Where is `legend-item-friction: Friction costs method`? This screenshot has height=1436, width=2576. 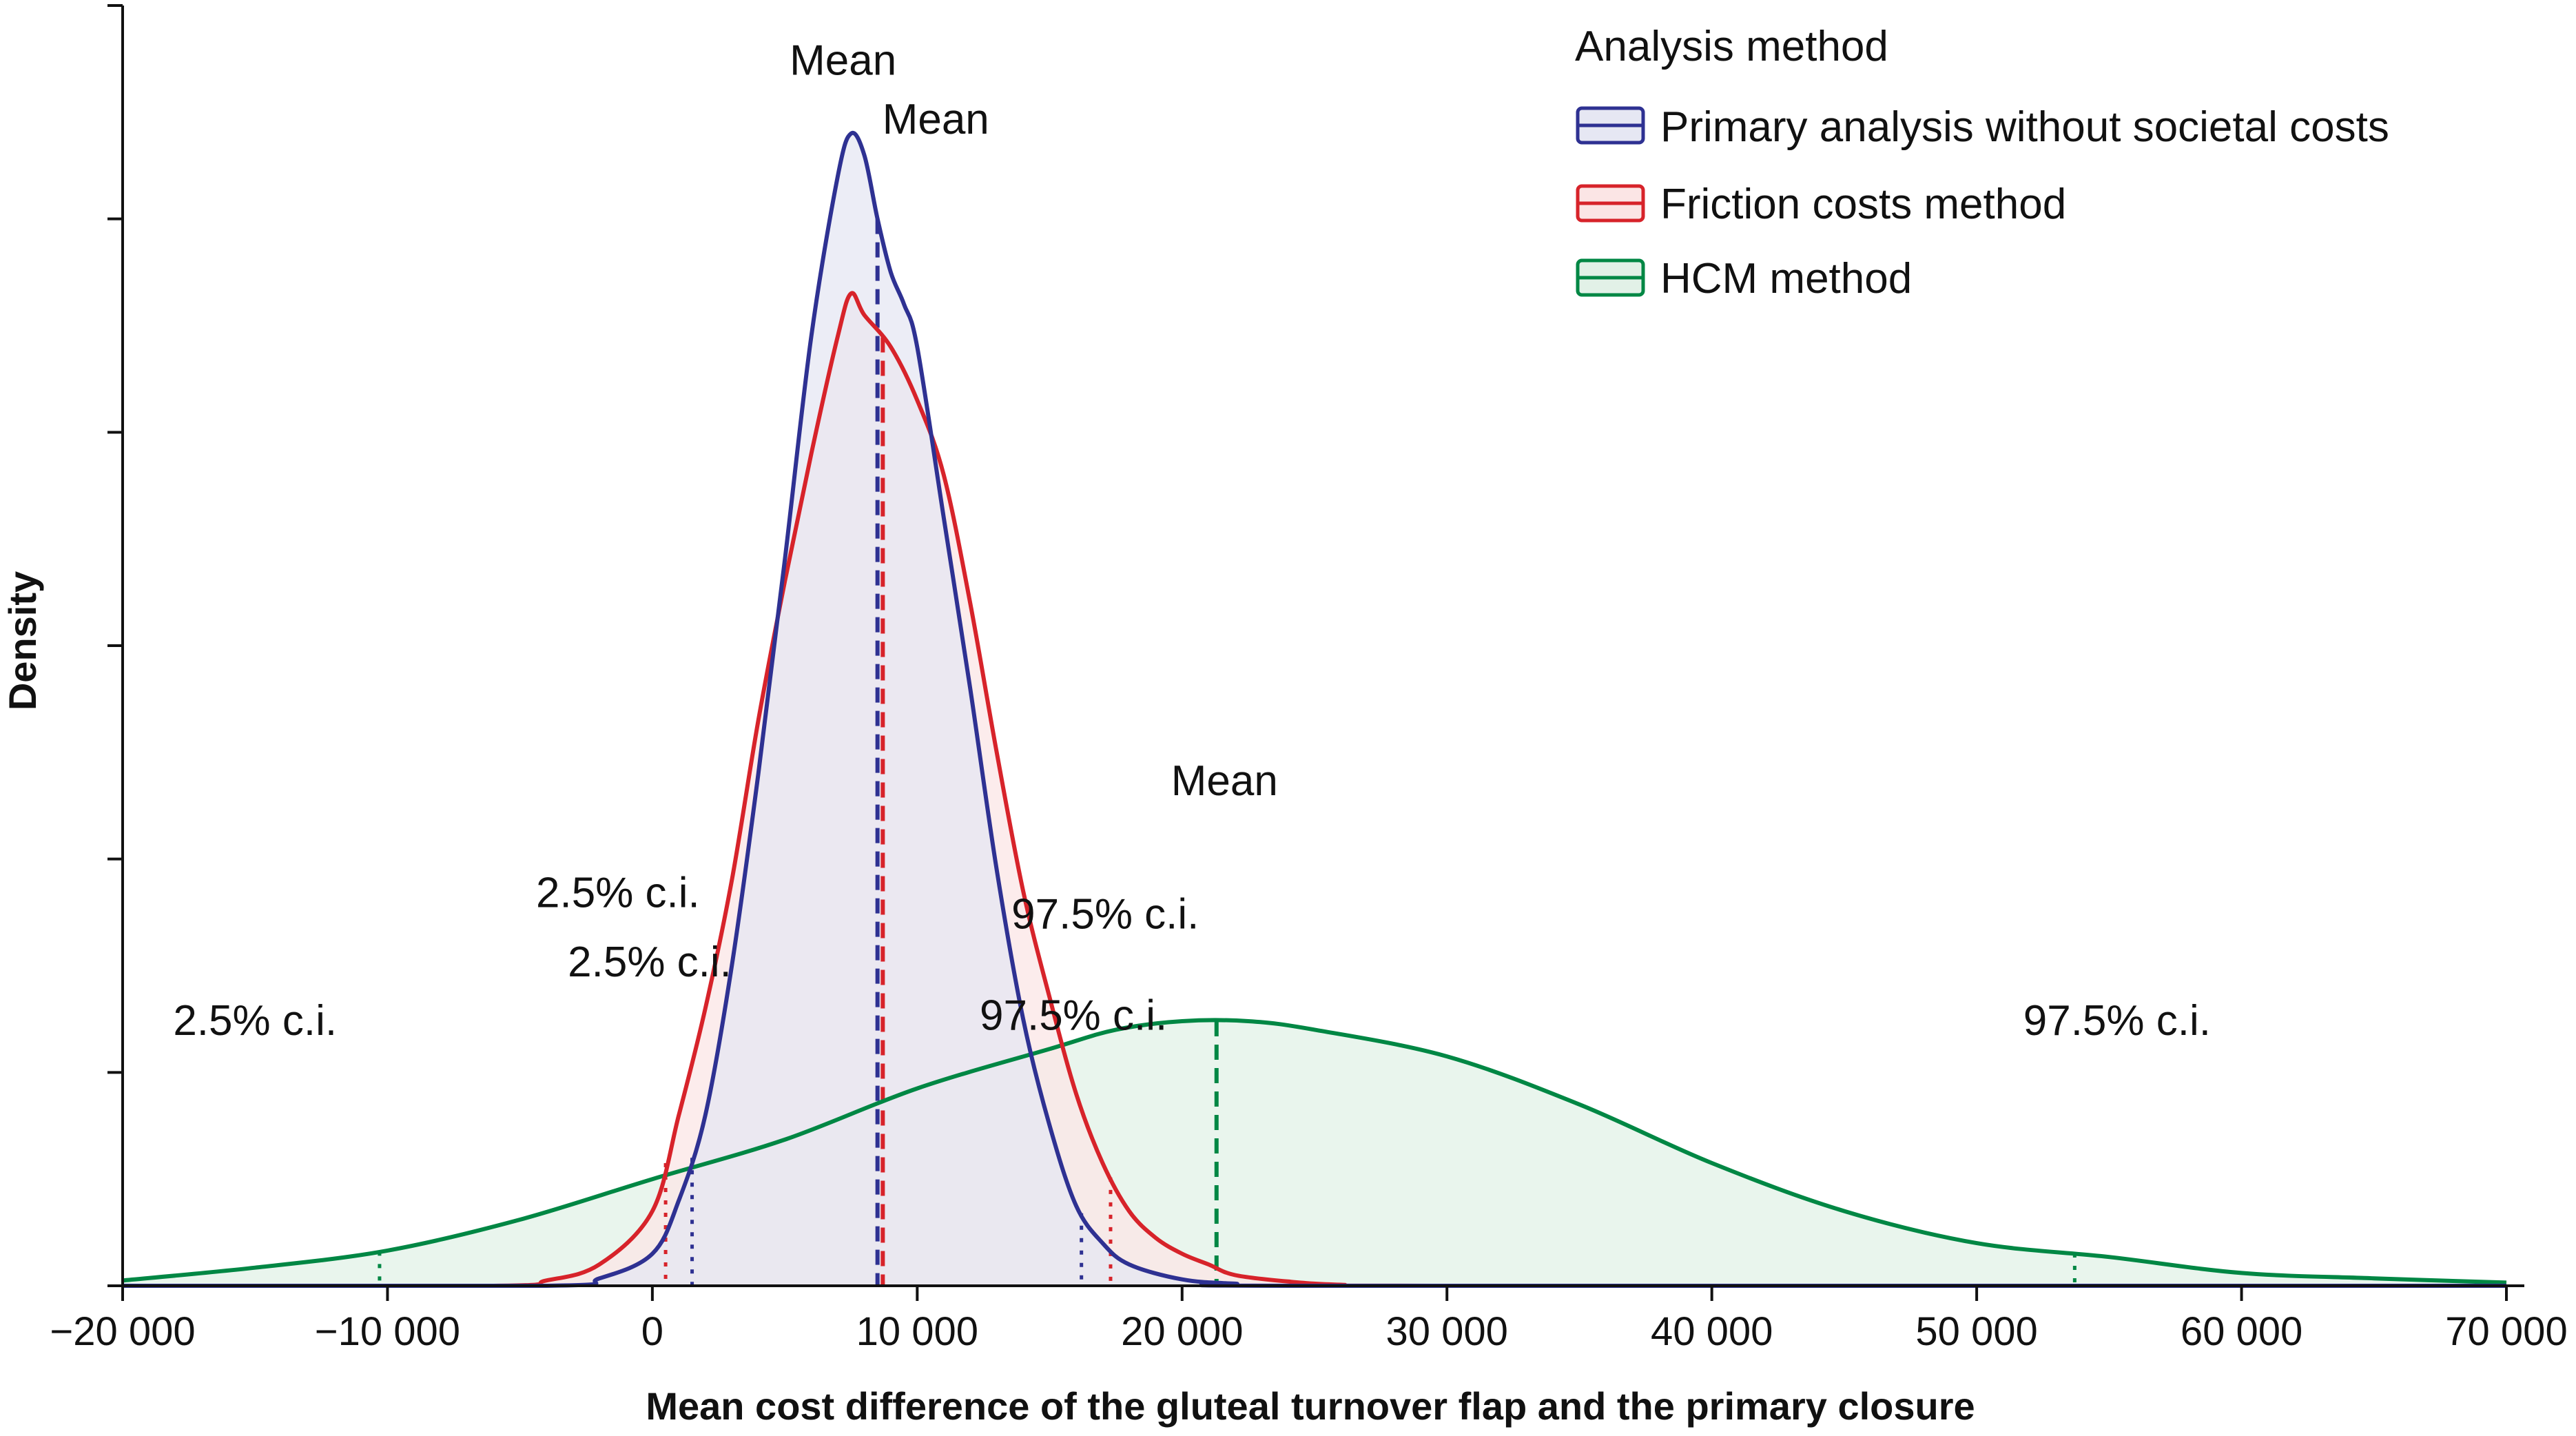 legend-item-friction: Friction costs method is located at coordinates (1821, 204).